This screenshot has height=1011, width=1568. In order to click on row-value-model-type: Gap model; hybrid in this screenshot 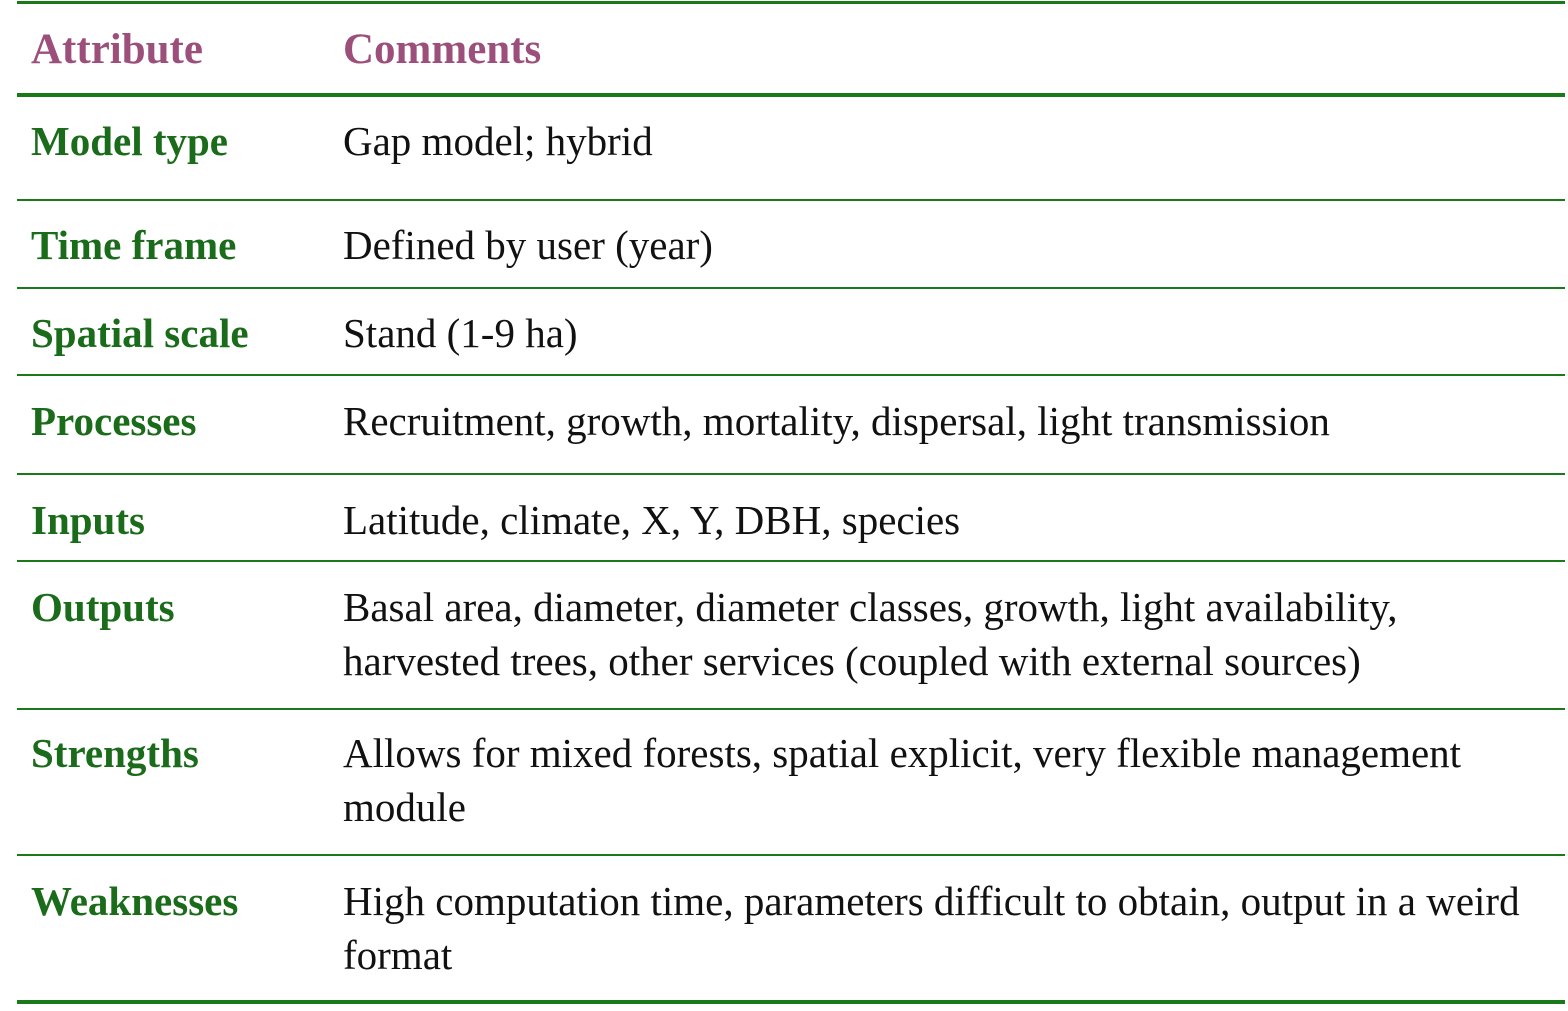, I will do `click(498, 141)`.